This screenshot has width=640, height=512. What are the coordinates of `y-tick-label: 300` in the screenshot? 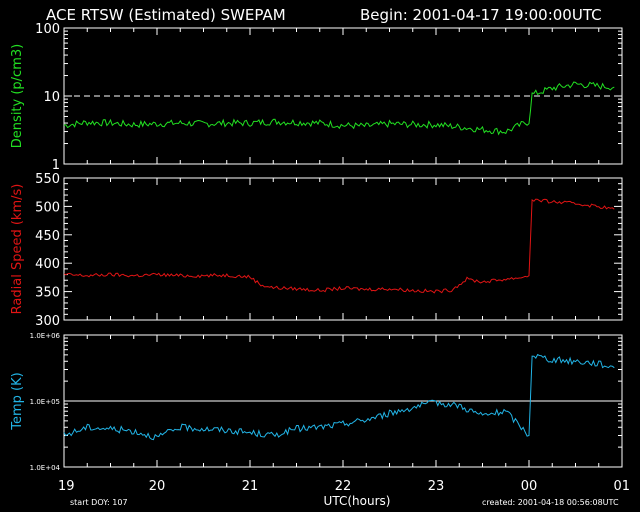 It's located at (47, 321).